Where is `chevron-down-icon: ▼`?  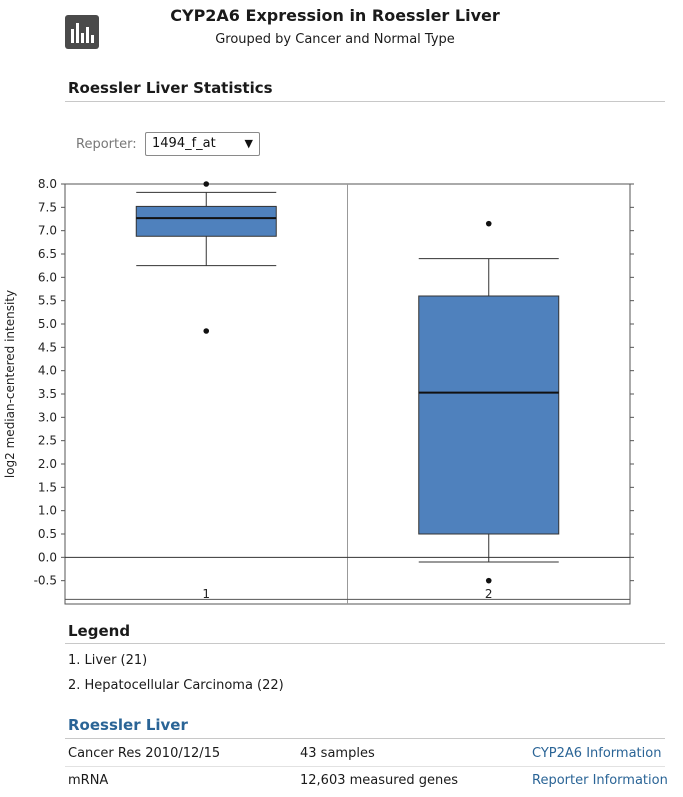 chevron-down-icon: ▼ is located at coordinates (248, 143).